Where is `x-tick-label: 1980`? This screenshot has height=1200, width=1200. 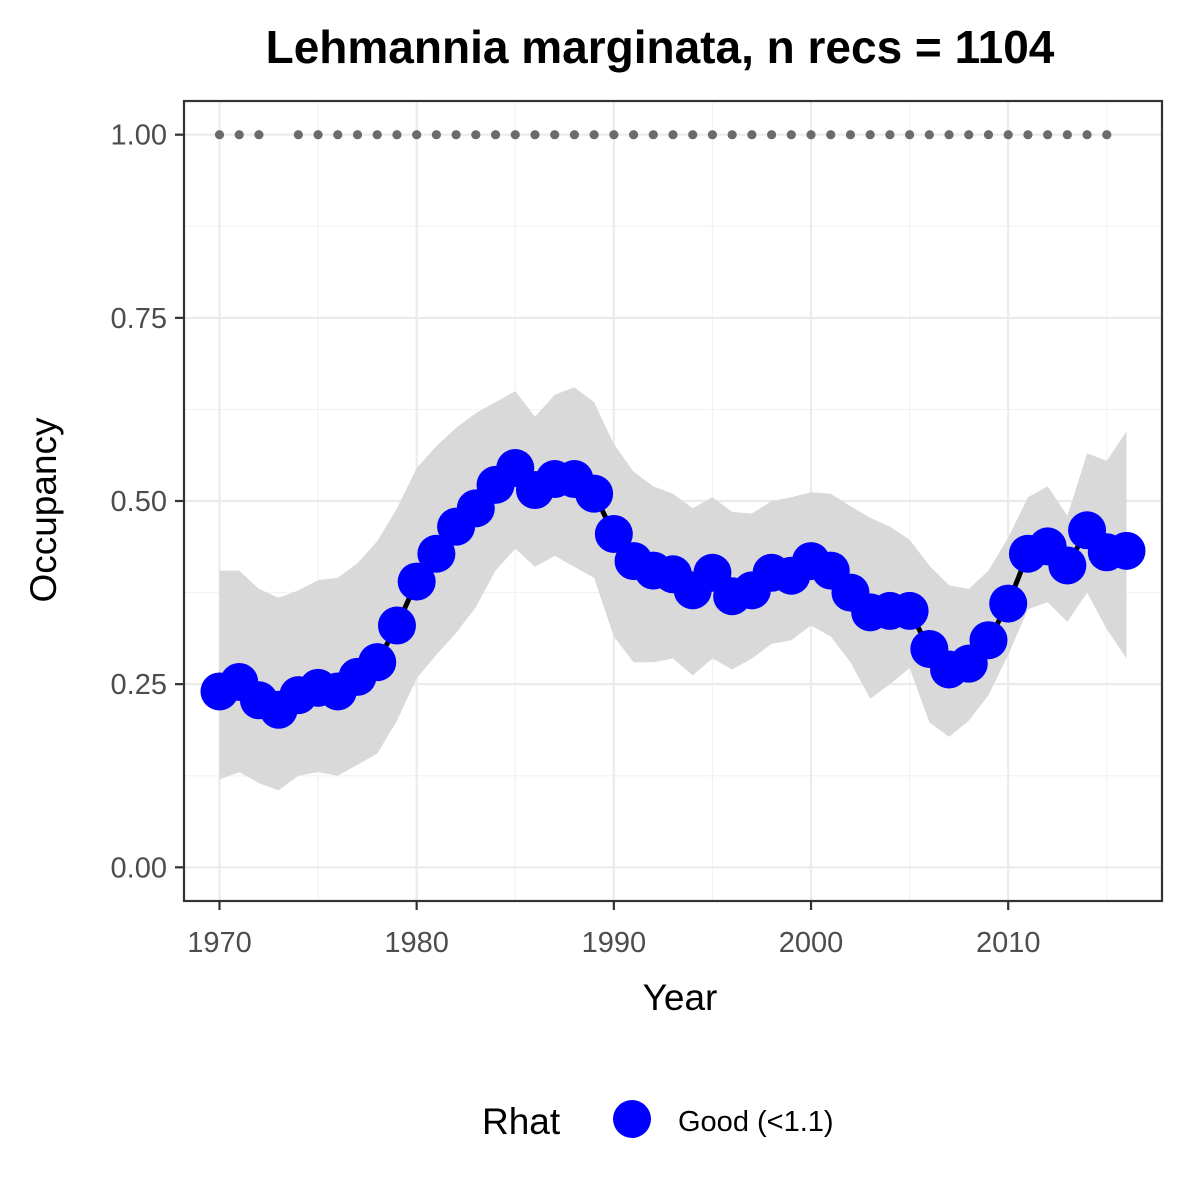 x-tick-label: 1980 is located at coordinates (416, 943).